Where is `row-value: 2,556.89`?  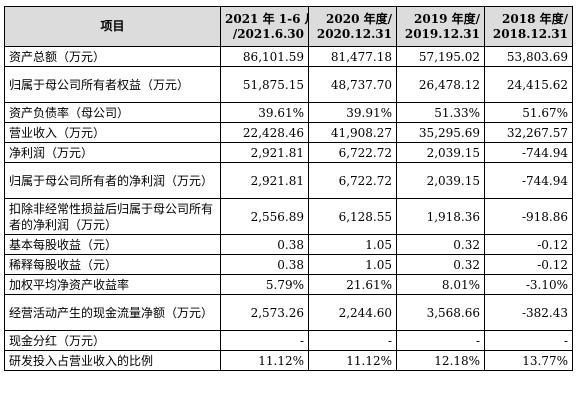
row-value: 2,556.89 is located at coordinates (264, 216).